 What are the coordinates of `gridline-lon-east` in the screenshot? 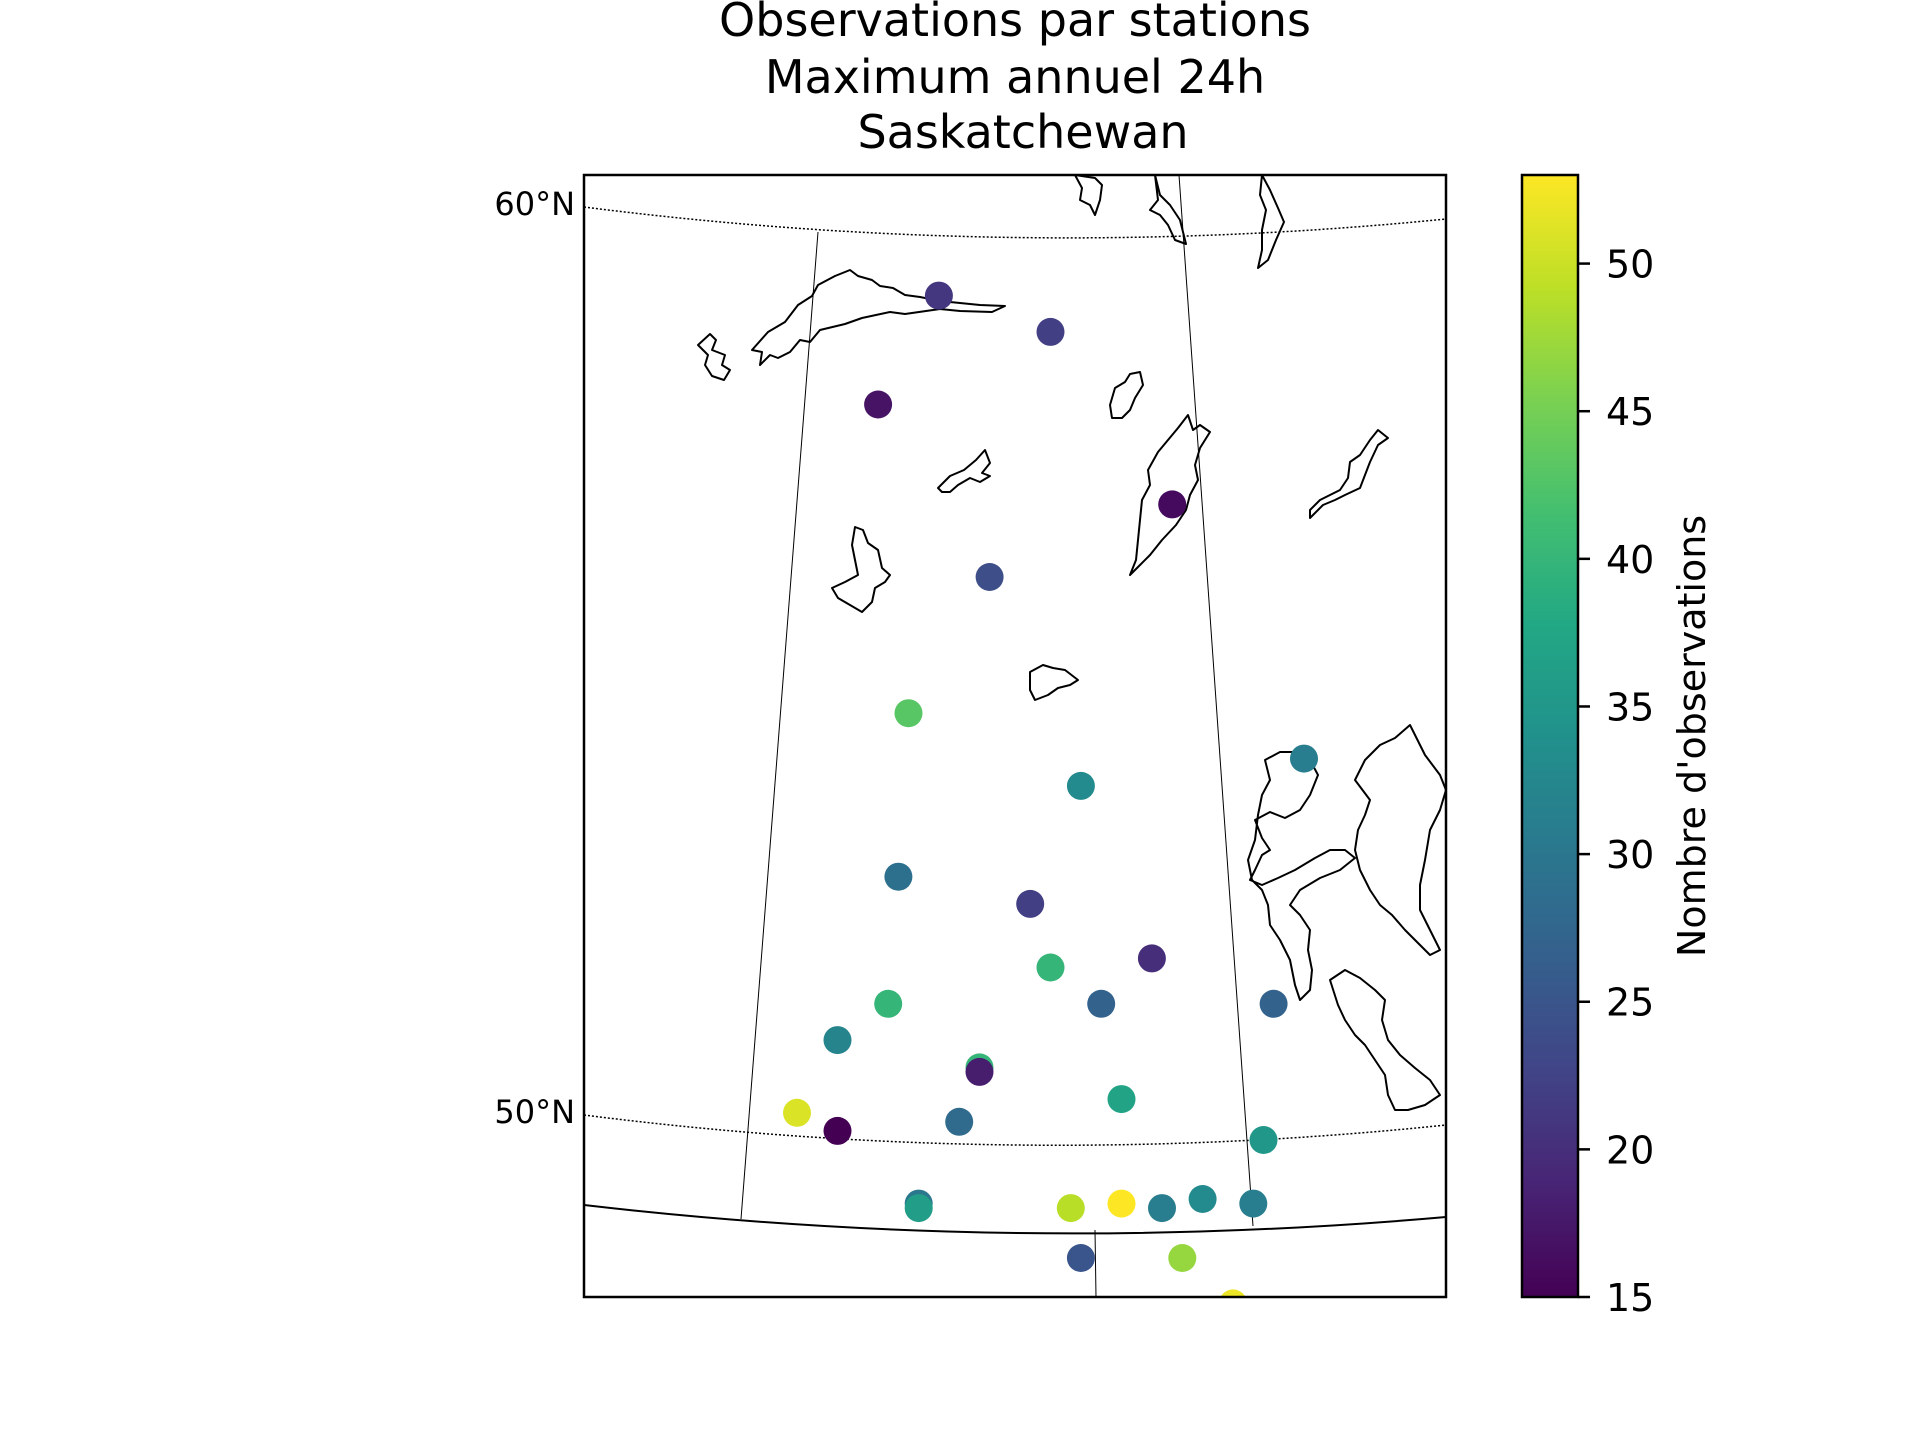 It's located at (1216, 701).